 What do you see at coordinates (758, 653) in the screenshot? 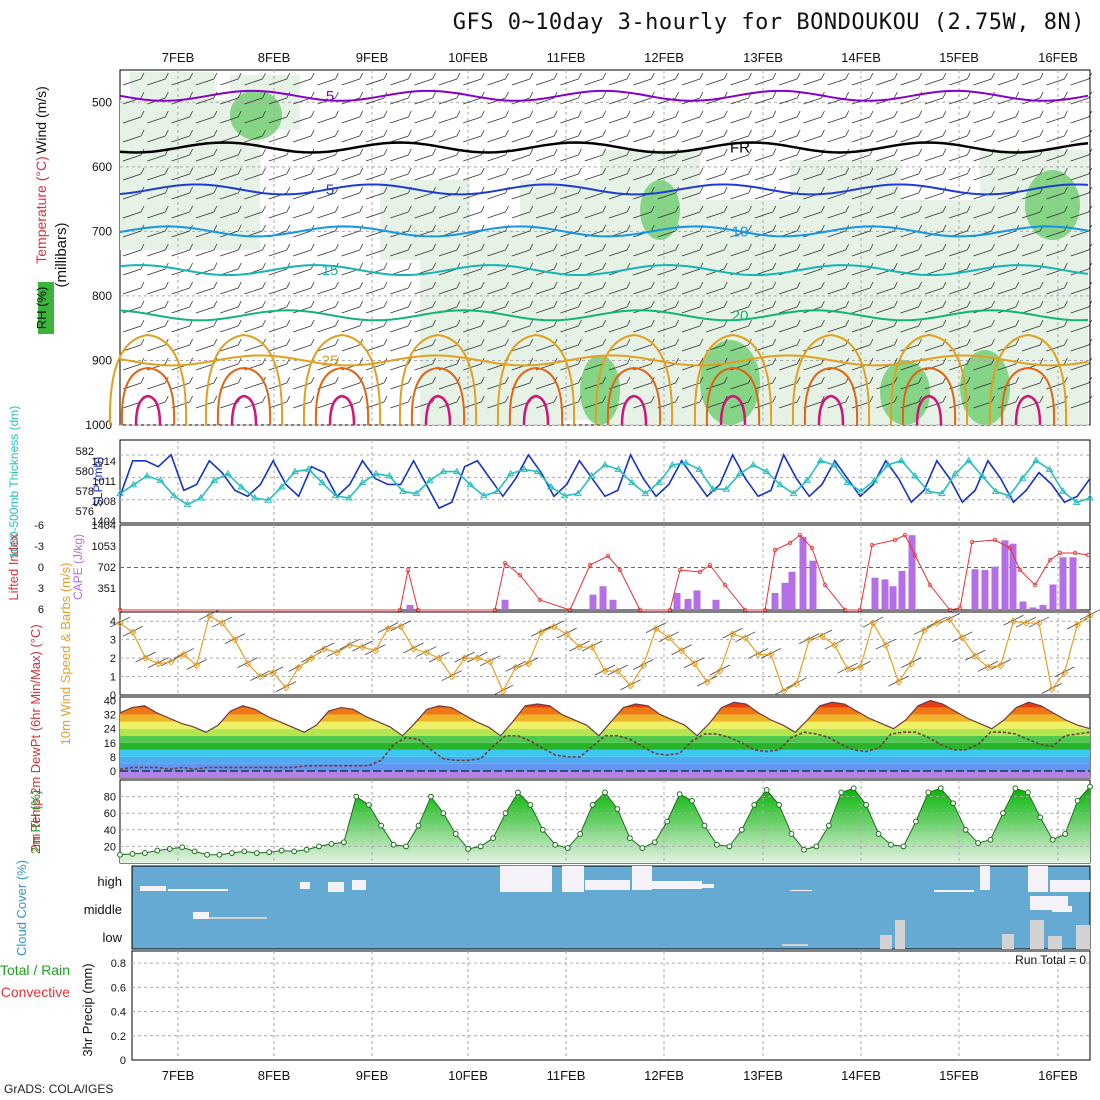
I see `wind10m-barb` at bounding box center [758, 653].